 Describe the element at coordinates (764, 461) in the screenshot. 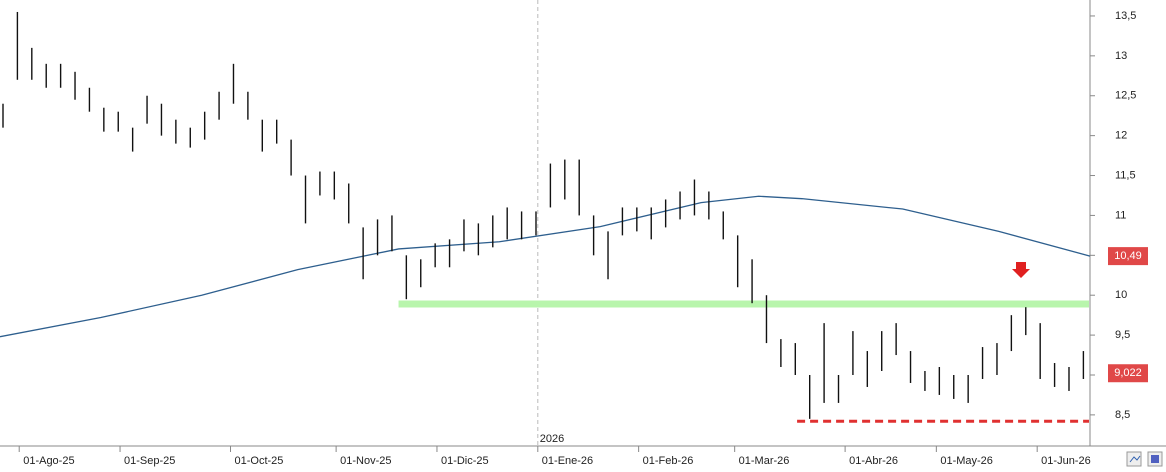

I see `x-tick-label: 01-Mar-26` at that location.